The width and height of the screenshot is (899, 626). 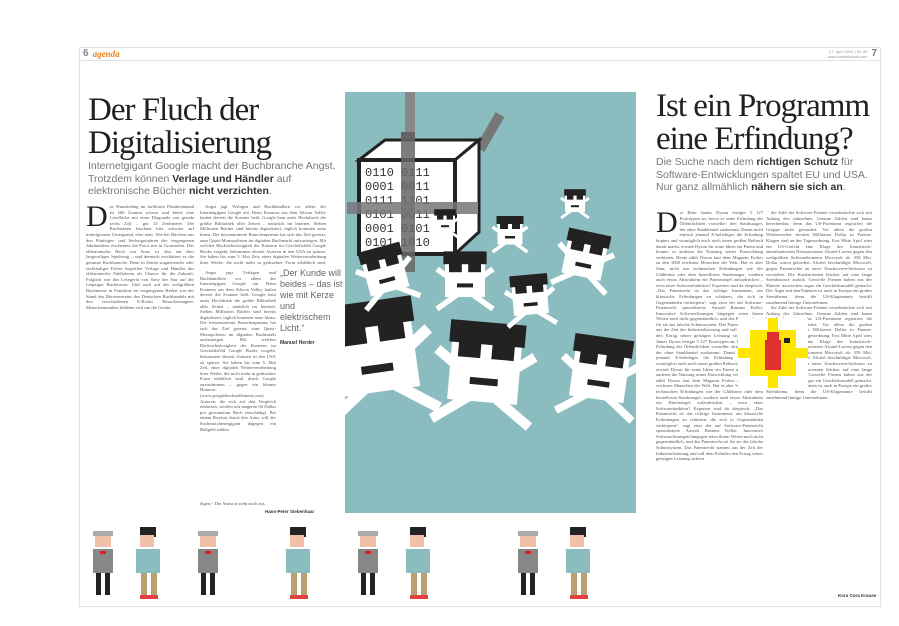 I want to click on sun-inventor-icon, so click(x=773, y=353).